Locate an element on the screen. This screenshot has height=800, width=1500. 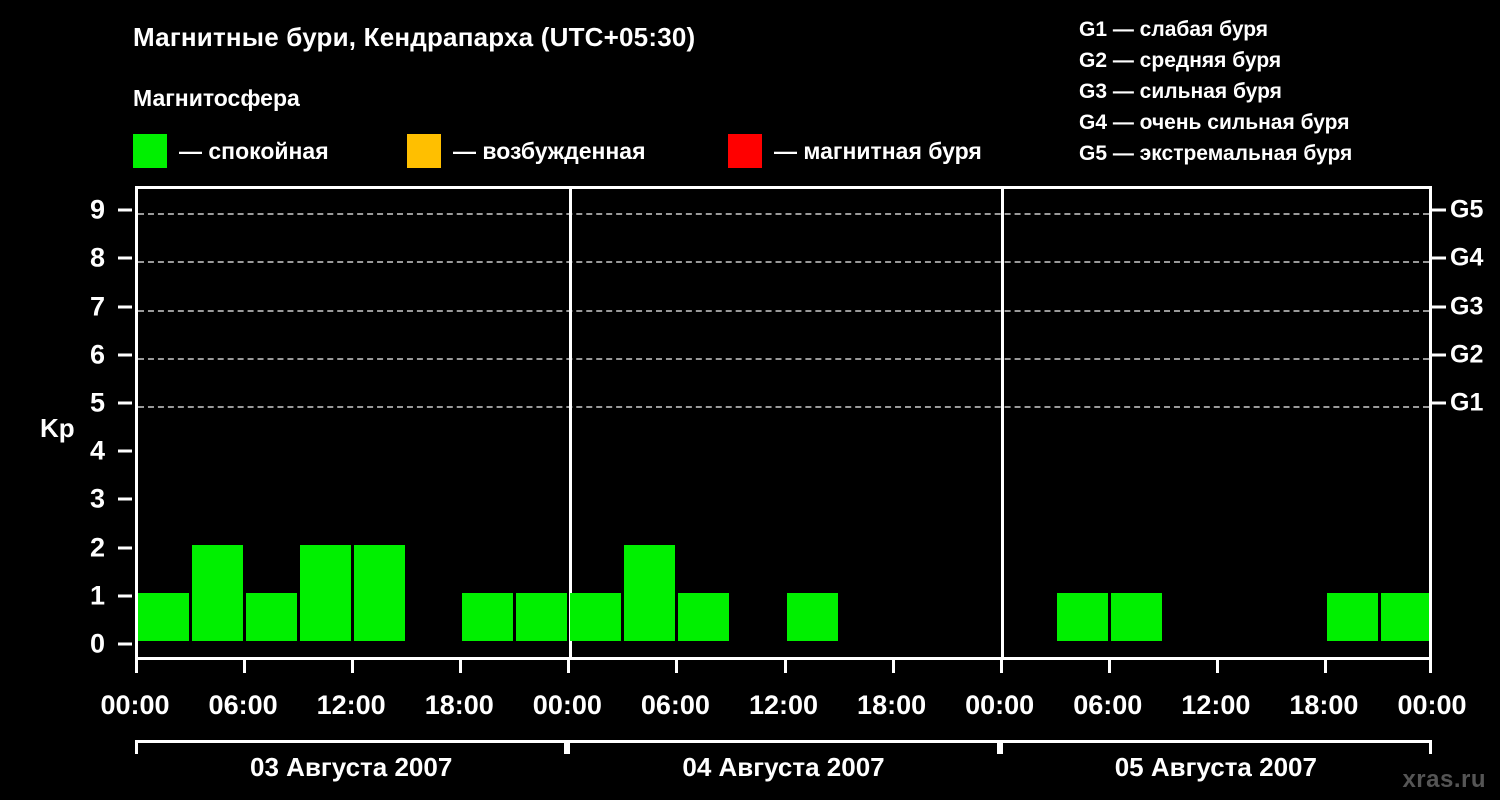
x-tick-label-4: 00:00 is located at coordinates (567, 705).